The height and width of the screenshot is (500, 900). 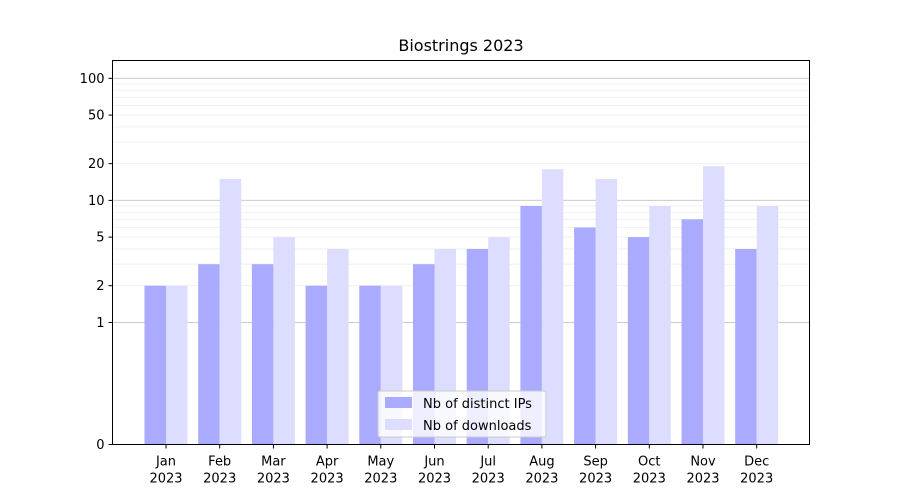 What do you see at coordinates (433, 462) in the screenshot?
I see `x-tick-label-month: Jun` at bounding box center [433, 462].